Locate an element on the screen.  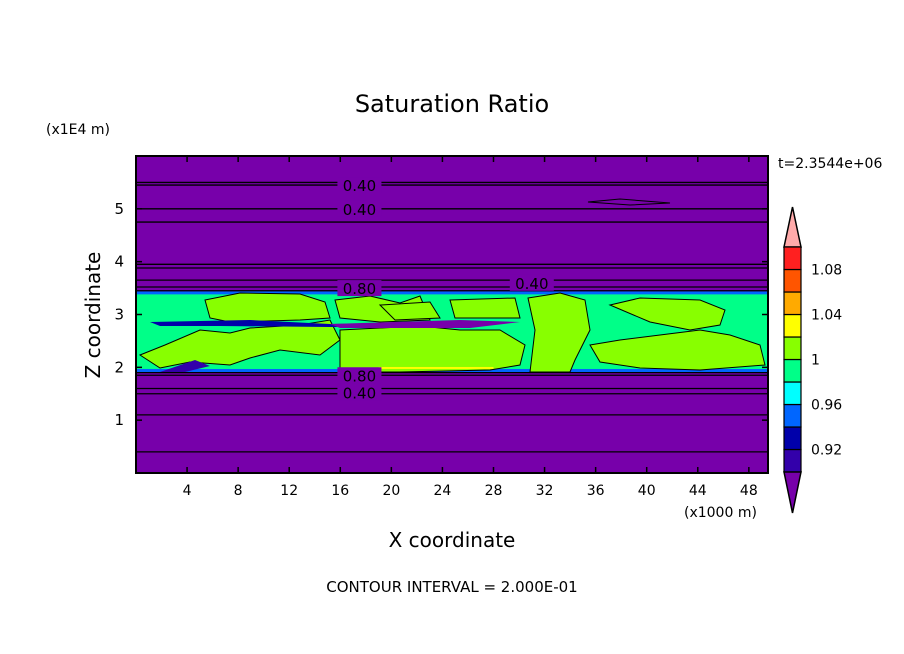
dry-streak is located at coordinates (425, 324).